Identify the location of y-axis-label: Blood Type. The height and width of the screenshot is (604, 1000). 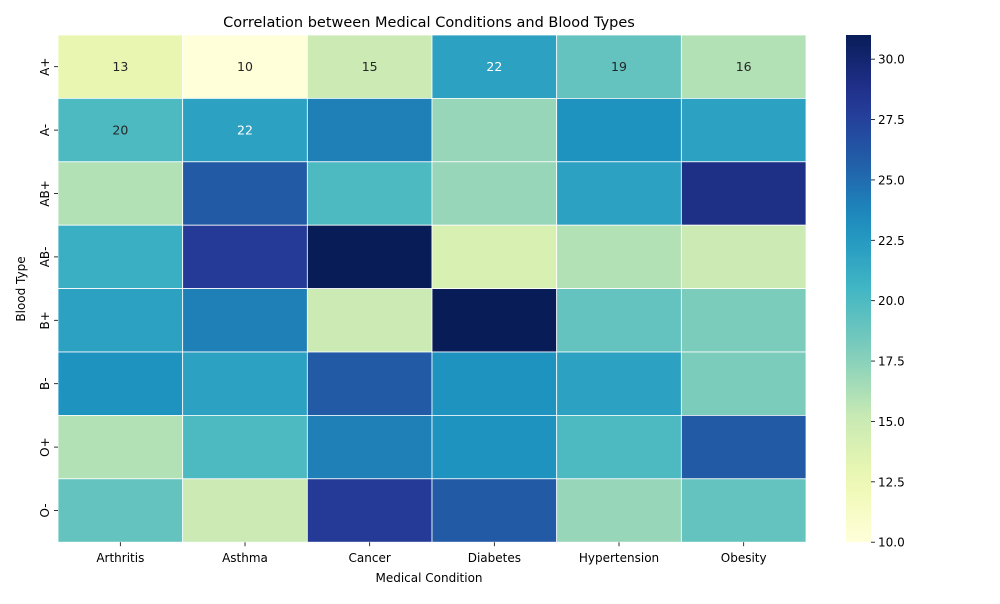
(21, 288).